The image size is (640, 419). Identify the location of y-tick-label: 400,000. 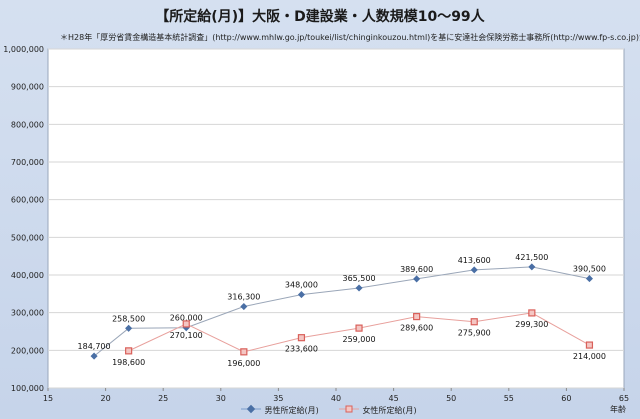
(27, 275).